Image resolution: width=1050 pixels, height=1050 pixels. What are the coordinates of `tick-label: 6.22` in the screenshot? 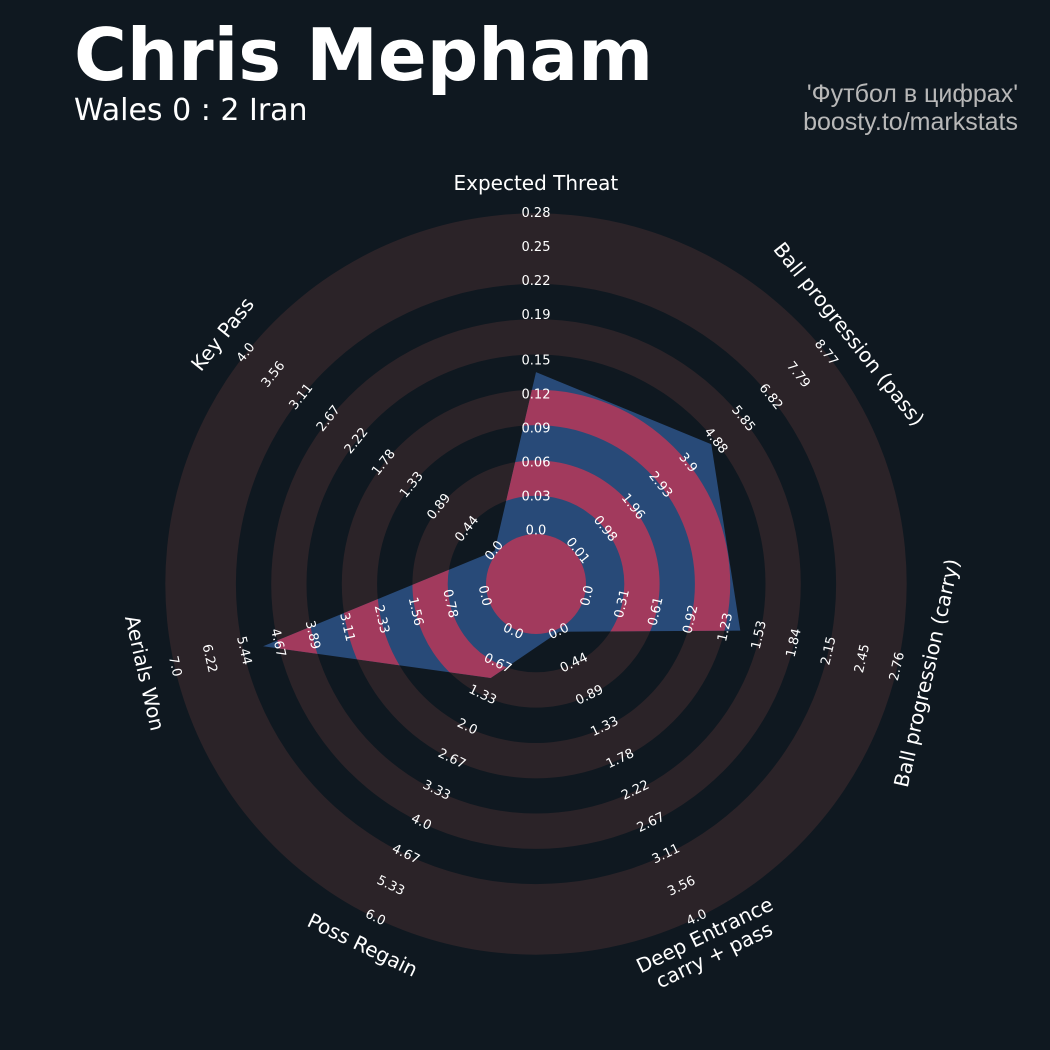 It's located at (209, 659).